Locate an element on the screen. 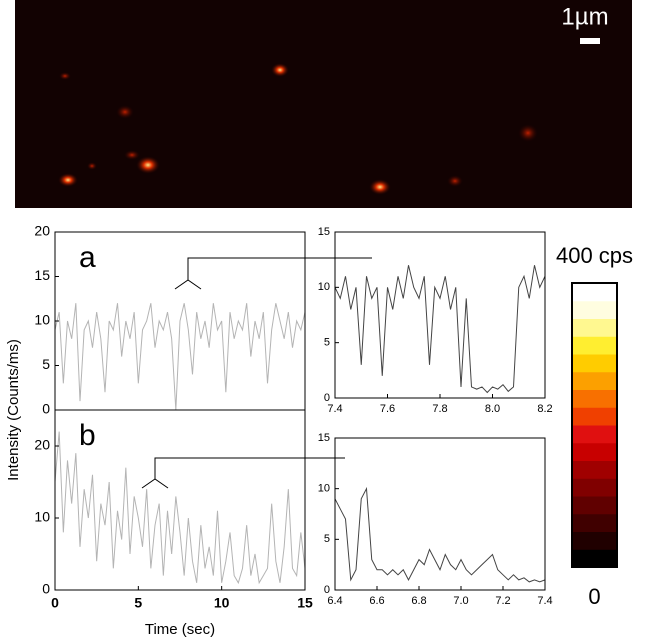 This screenshot has height=643, width=658. x-tick-label: 6.6 is located at coordinates (376, 601).